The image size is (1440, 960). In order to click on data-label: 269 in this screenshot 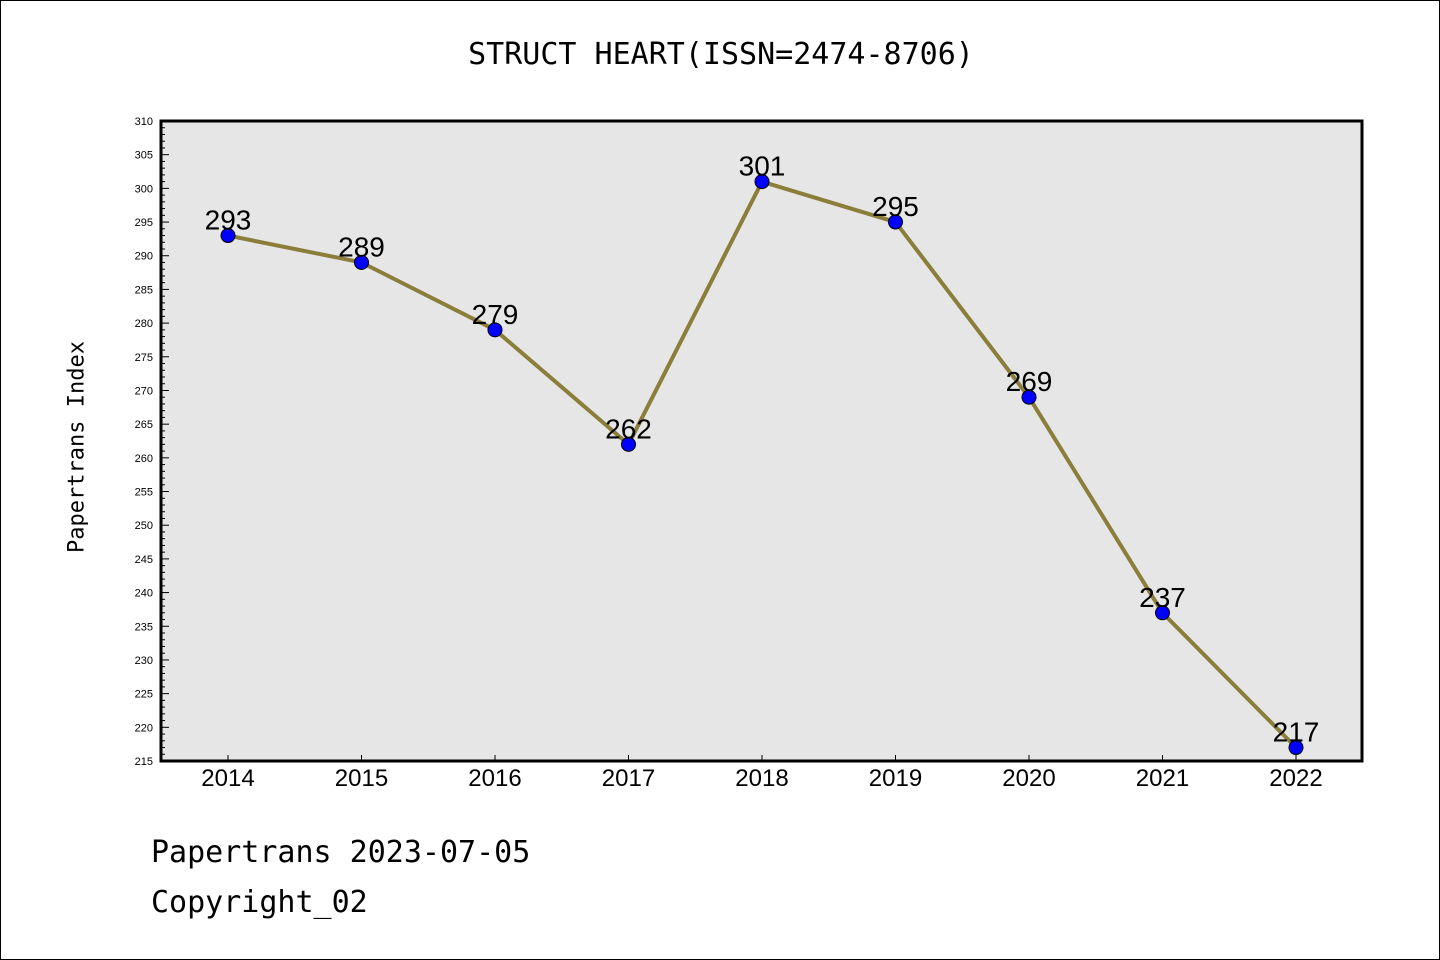, I will do `click(1029, 381)`.